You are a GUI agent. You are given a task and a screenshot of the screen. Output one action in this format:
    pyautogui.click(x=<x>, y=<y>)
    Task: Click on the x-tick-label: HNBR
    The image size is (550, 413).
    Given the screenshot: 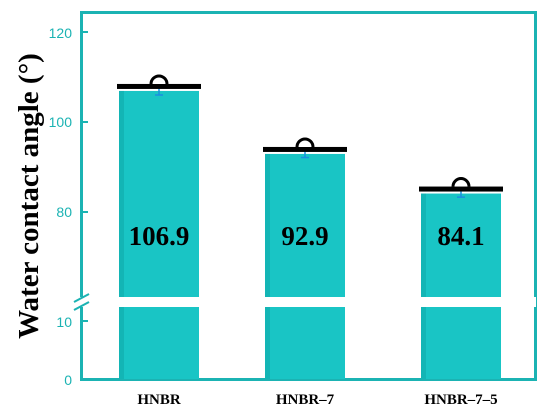 What is the action you would take?
    pyautogui.click(x=159, y=400)
    